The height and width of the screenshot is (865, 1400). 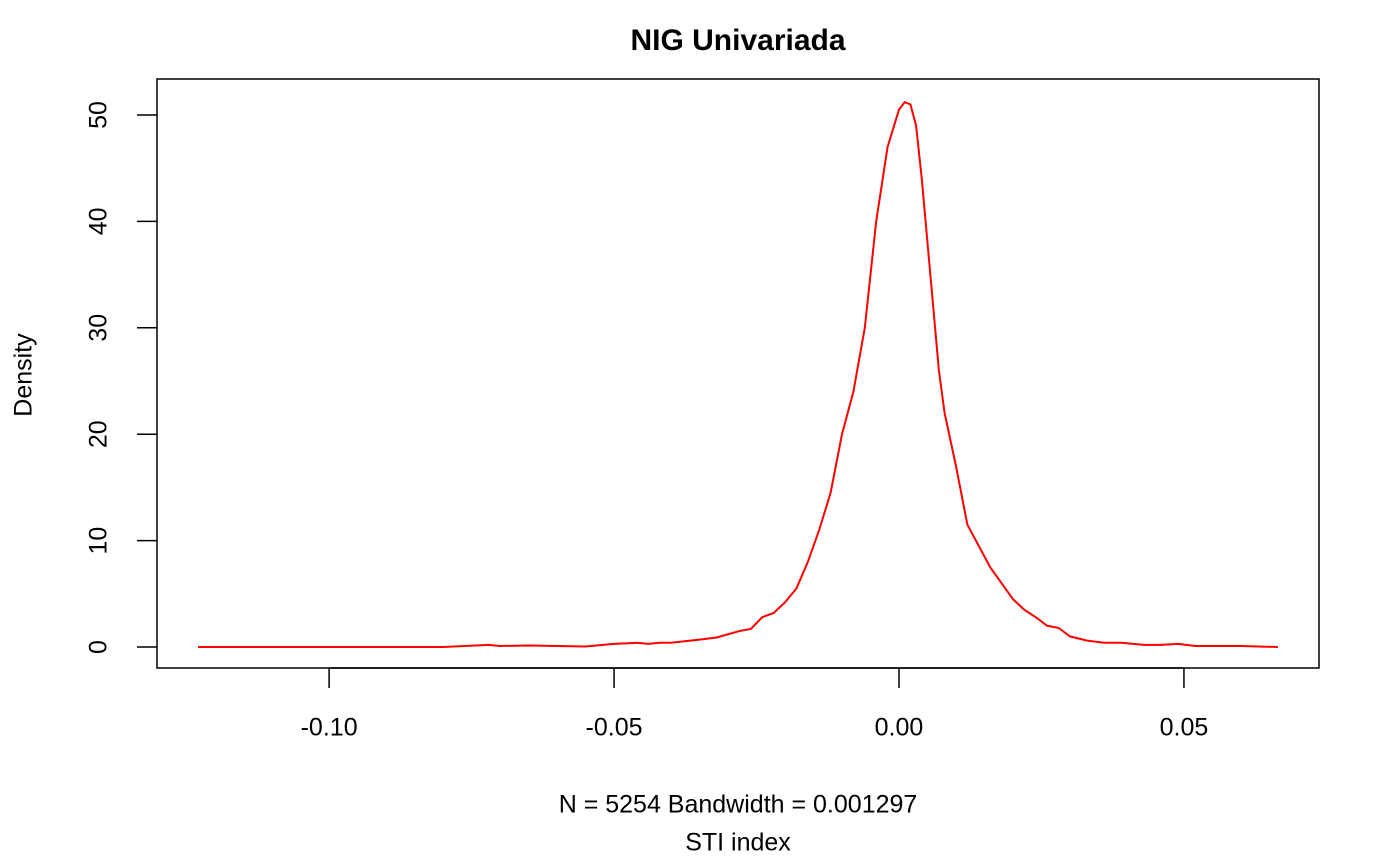 I want to click on x-axis-label: STI index, so click(x=738, y=843).